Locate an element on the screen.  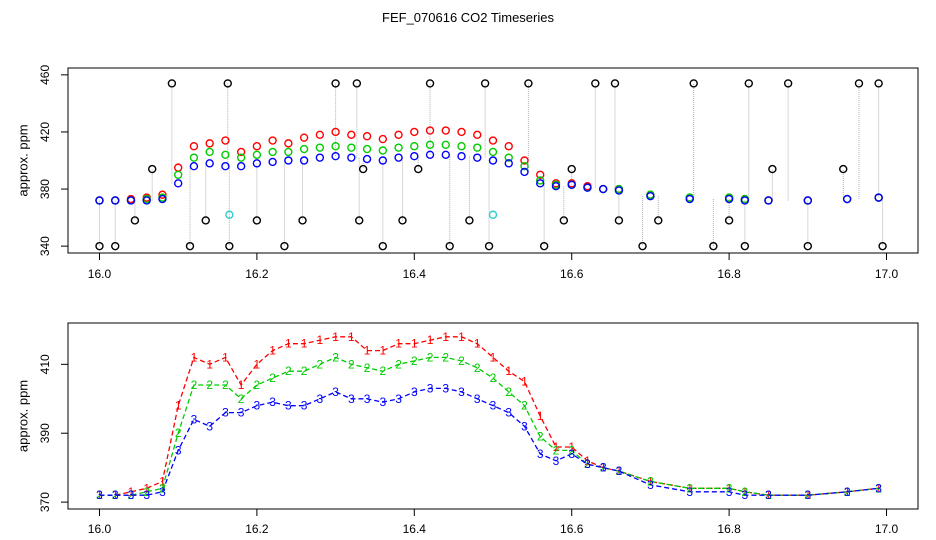
y-axis-label: approx. ppm is located at coordinates (22, 416).